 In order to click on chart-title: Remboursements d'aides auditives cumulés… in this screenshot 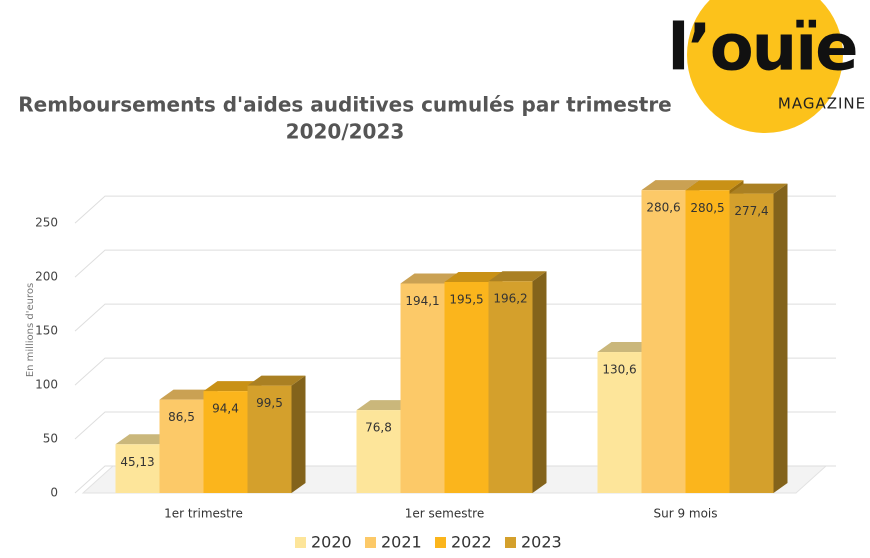, I will do `click(345, 105)`.